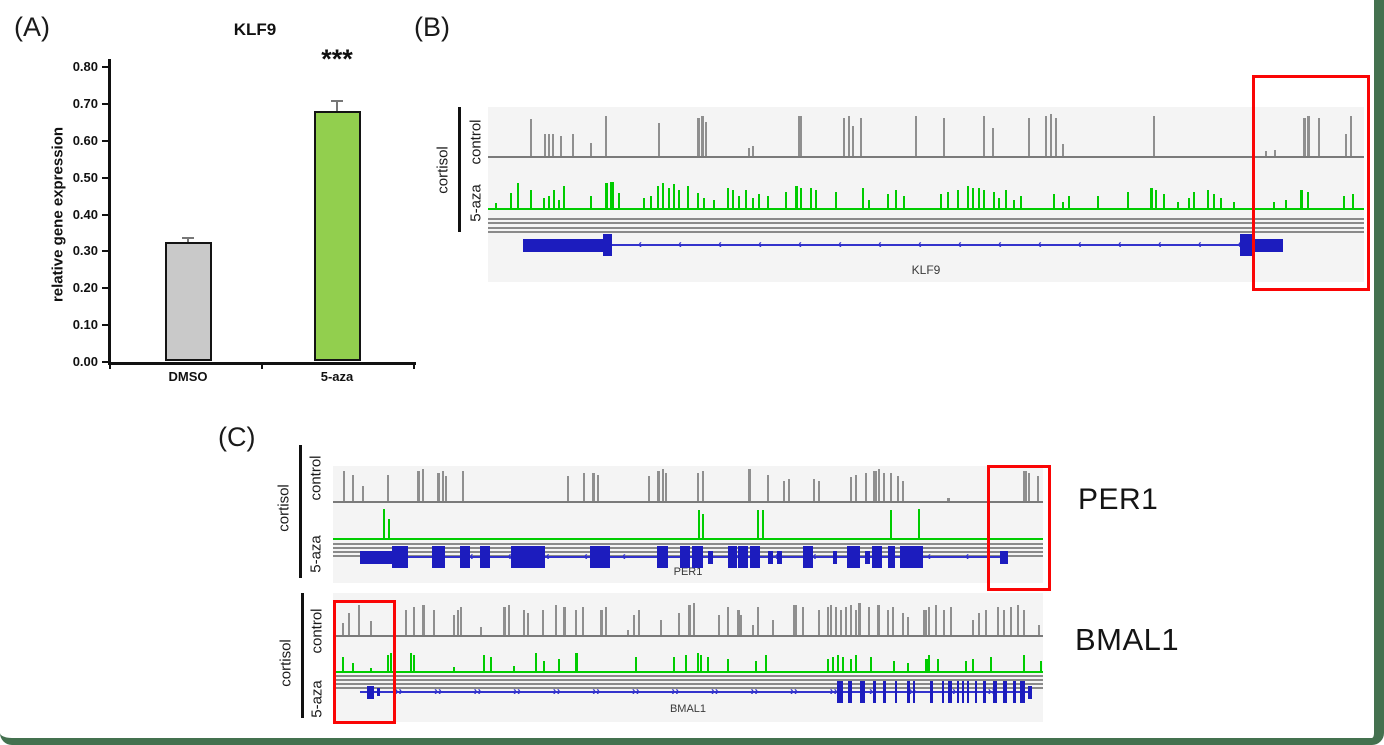  Describe the element at coordinates (1019, 528) in the screenshot. I see `per1-highlight-box` at that location.